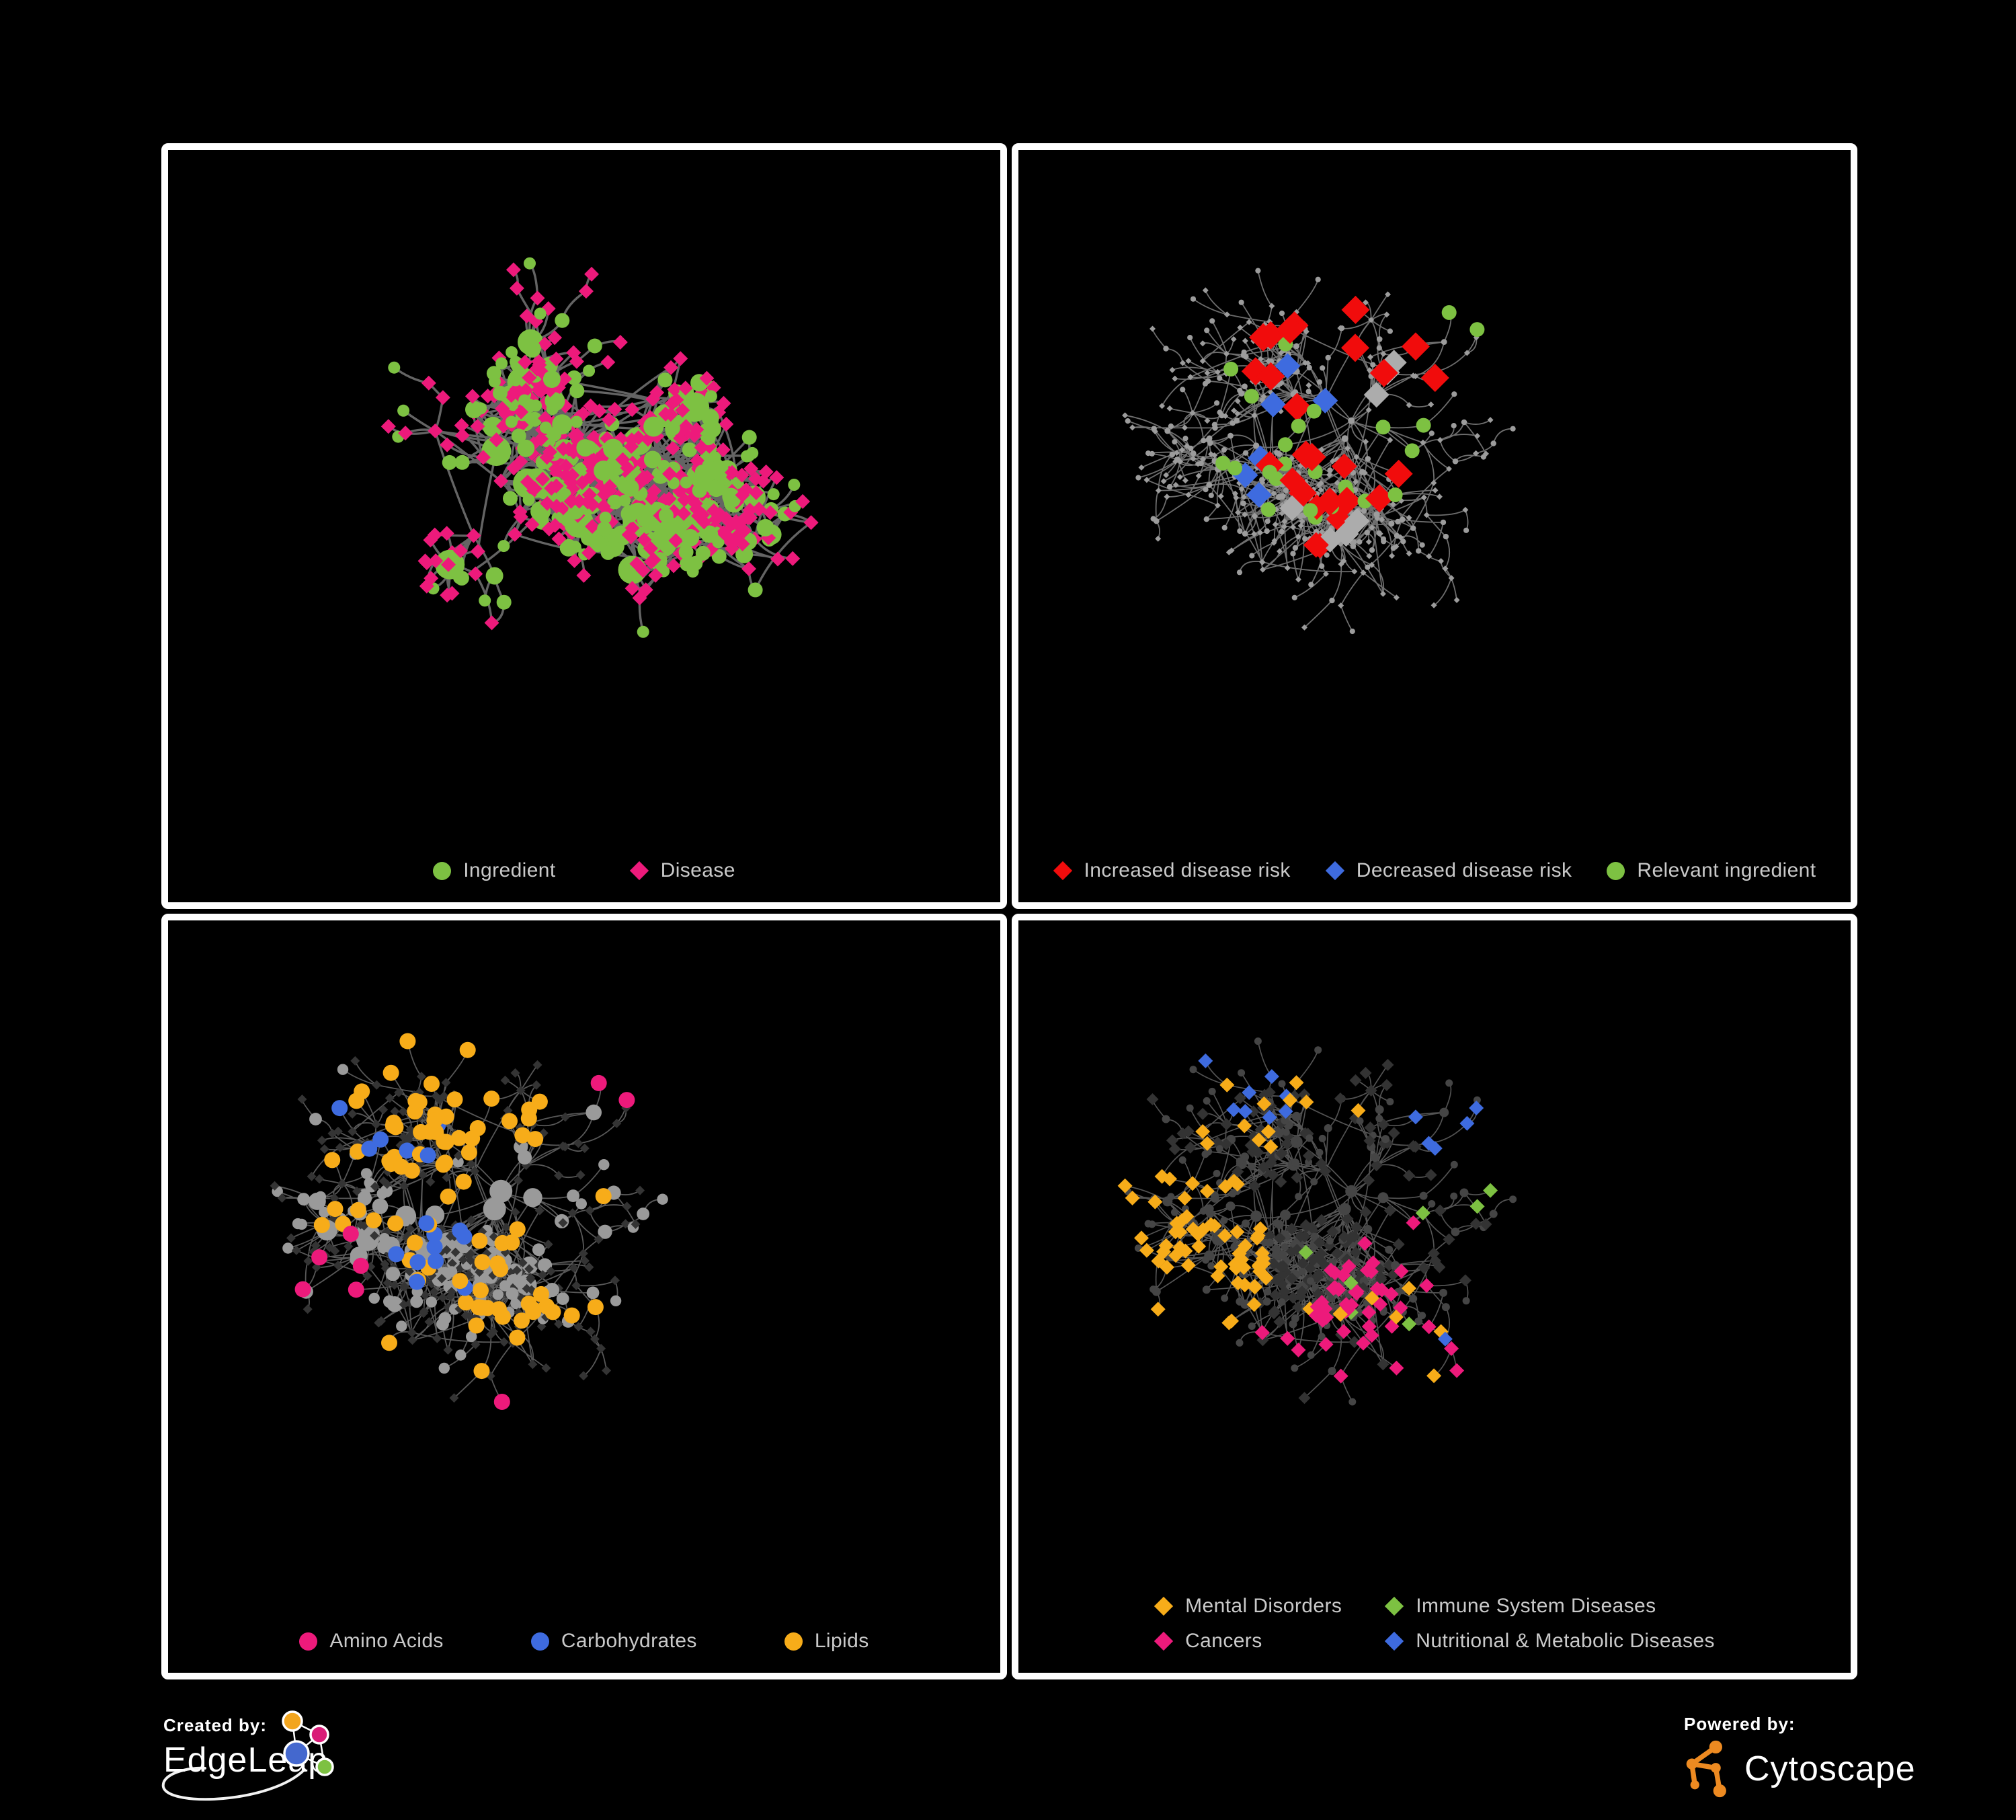 This screenshot has width=2016, height=1820. Describe the element at coordinates (1248, 1606) in the screenshot. I see `legend-item: Mental Disorders` at that location.